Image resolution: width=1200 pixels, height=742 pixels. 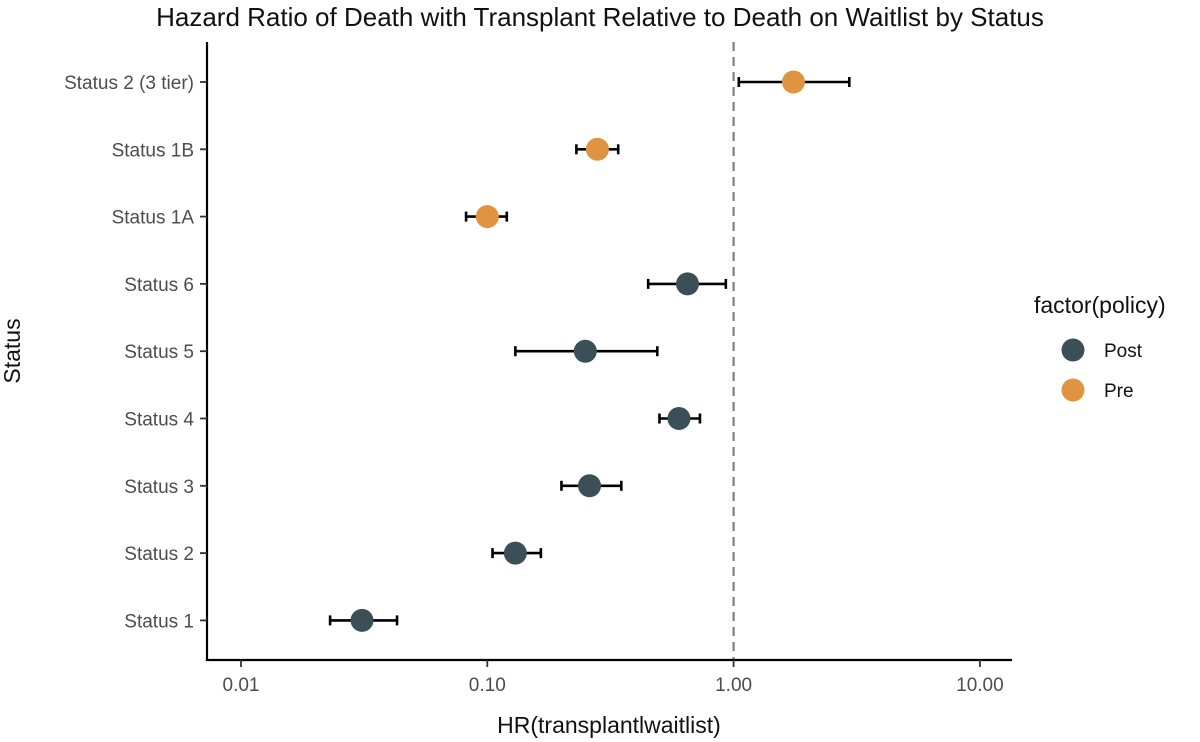 What do you see at coordinates (12, 350) in the screenshot?
I see `y-axis-title: Status` at bounding box center [12, 350].